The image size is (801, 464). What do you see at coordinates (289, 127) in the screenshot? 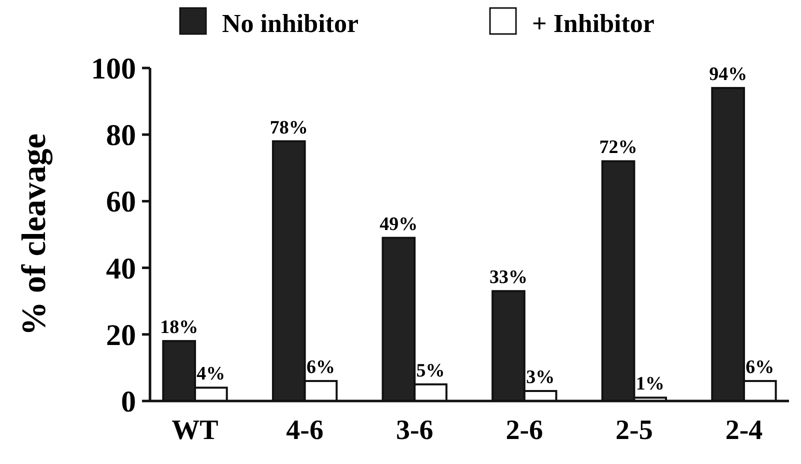
I see `data-label: 78%` at bounding box center [289, 127].